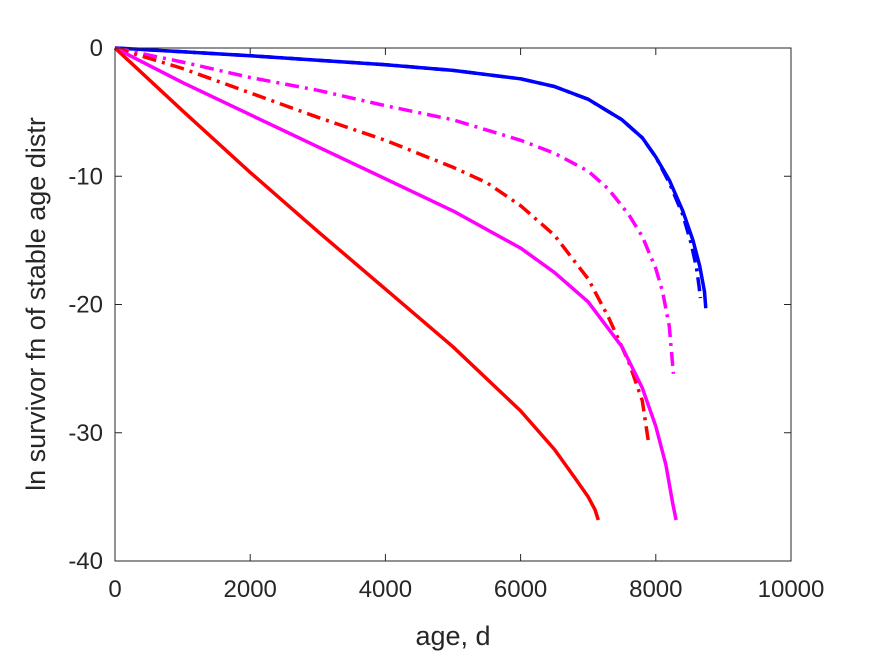 The image size is (875, 656). What do you see at coordinates (114, 589) in the screenshot?
I see `x-tick-label: 0` at bounding box center [114, 589].